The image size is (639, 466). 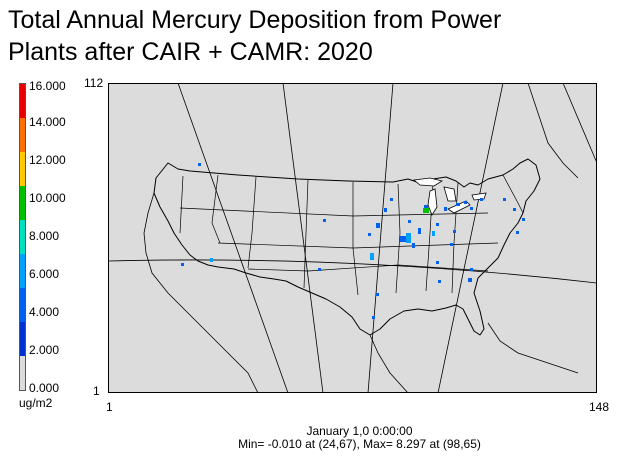 What do you see at coordinates (428, 182) in the screenshot?
I see `lake-superior` at bounding box center [428, 182].